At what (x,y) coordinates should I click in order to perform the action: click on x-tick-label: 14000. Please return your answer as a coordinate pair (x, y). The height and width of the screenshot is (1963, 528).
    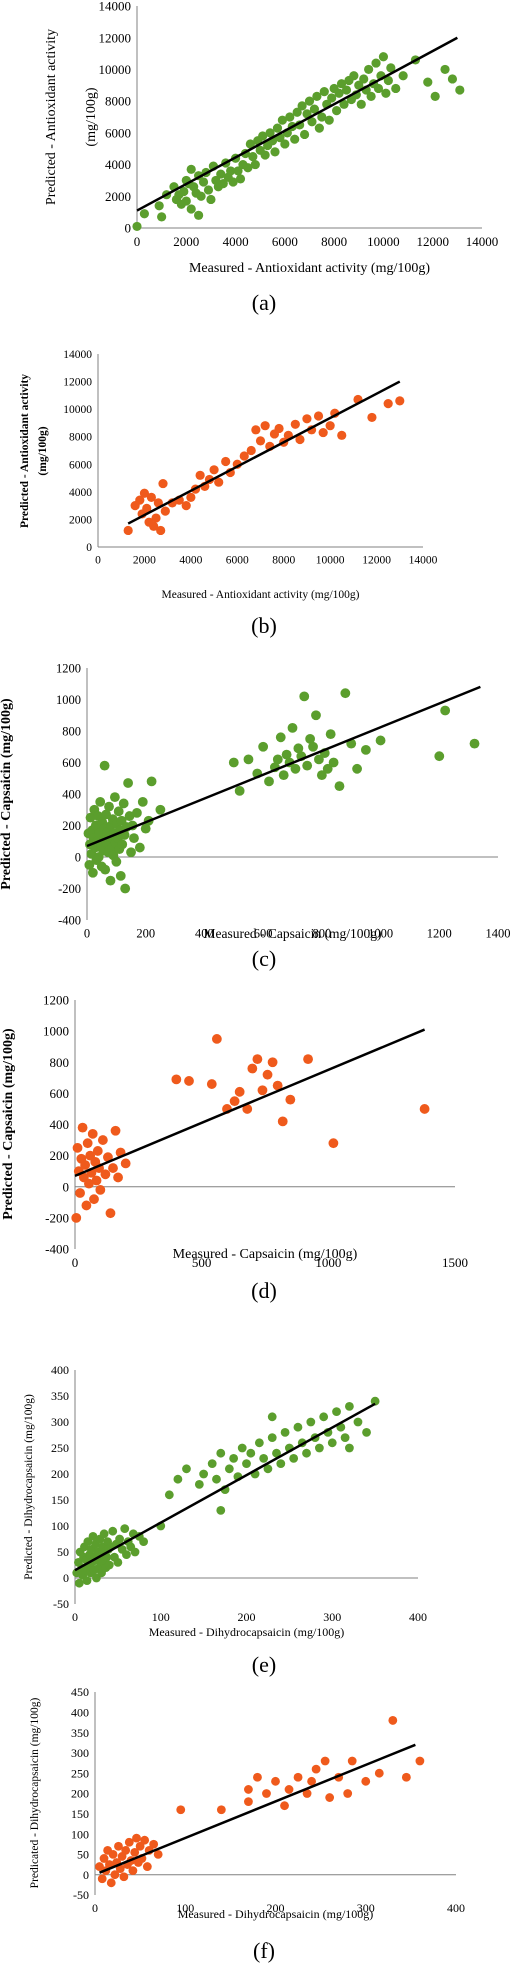
    Looking at the image, I should click on (482, 241).